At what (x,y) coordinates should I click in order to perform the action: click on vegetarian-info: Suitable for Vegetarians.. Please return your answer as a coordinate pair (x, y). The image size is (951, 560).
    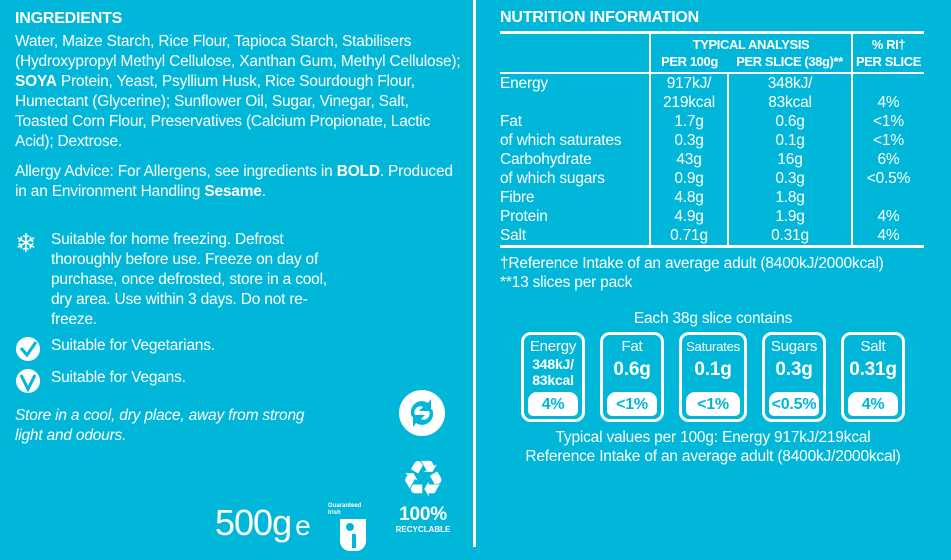
    Looking at the image, I should click on (240, 349).